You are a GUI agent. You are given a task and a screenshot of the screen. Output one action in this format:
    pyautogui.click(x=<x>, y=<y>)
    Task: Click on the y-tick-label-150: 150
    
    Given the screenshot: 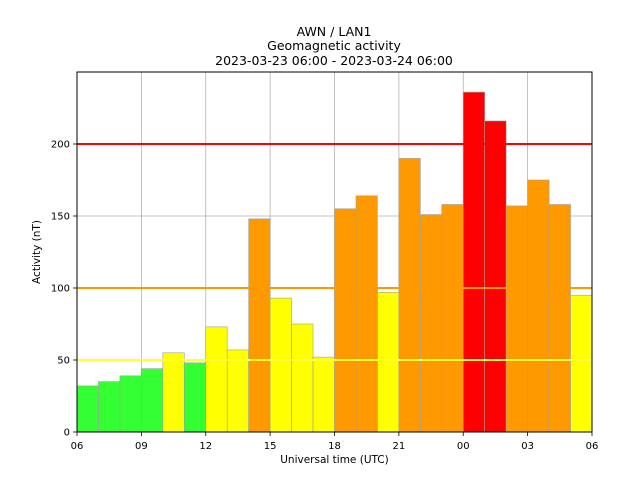 What is the action you would take?
    pyautogui.click(x=60, y=217)
    